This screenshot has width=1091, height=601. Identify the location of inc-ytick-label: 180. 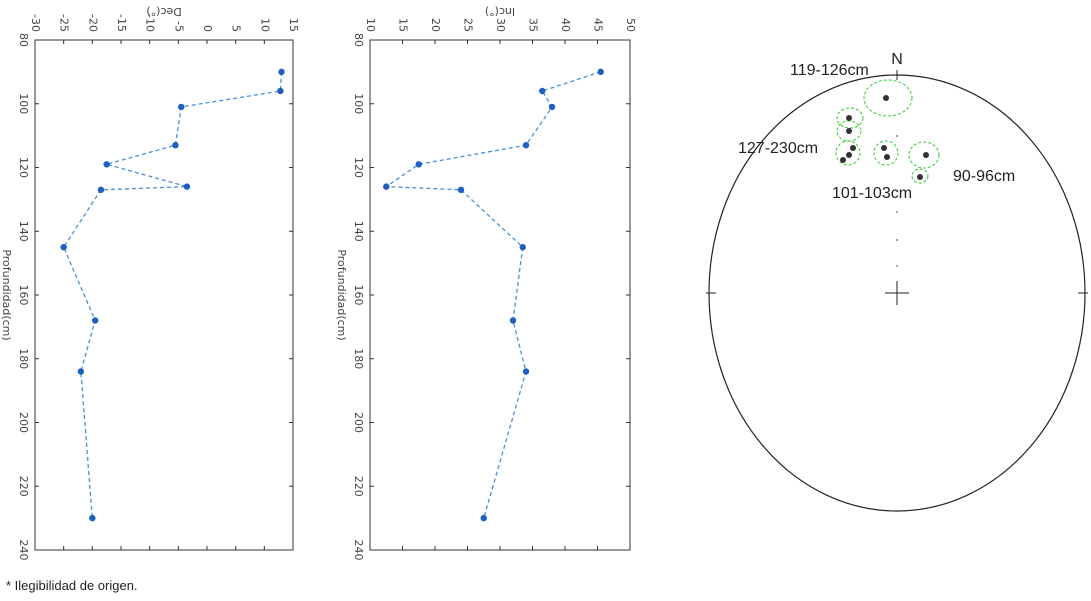
(358, 358).